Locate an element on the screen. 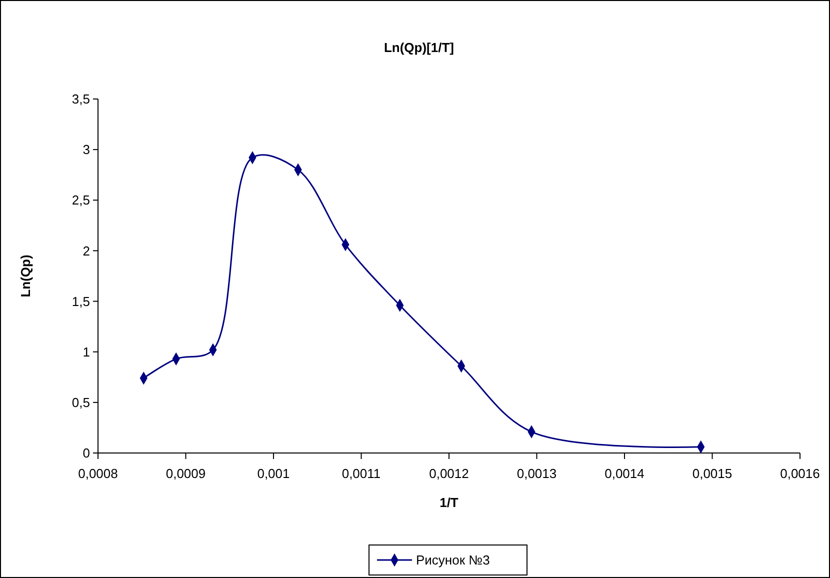 The image size is (830, 578). y-axis-title: Ln(Qp) is located at coordinates (25, 276).